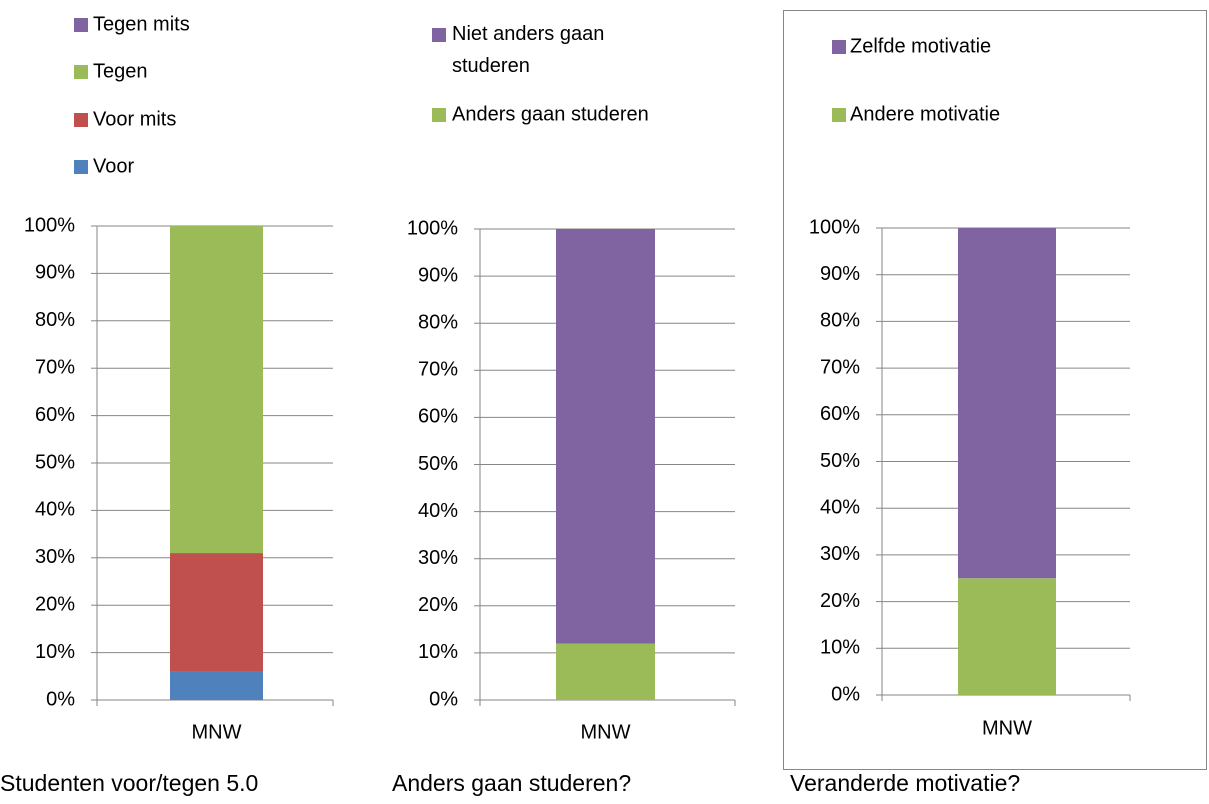 The image size is (1209, 804). I want to click on chart-title: Anders gaan studeren?, so click(511, 783).